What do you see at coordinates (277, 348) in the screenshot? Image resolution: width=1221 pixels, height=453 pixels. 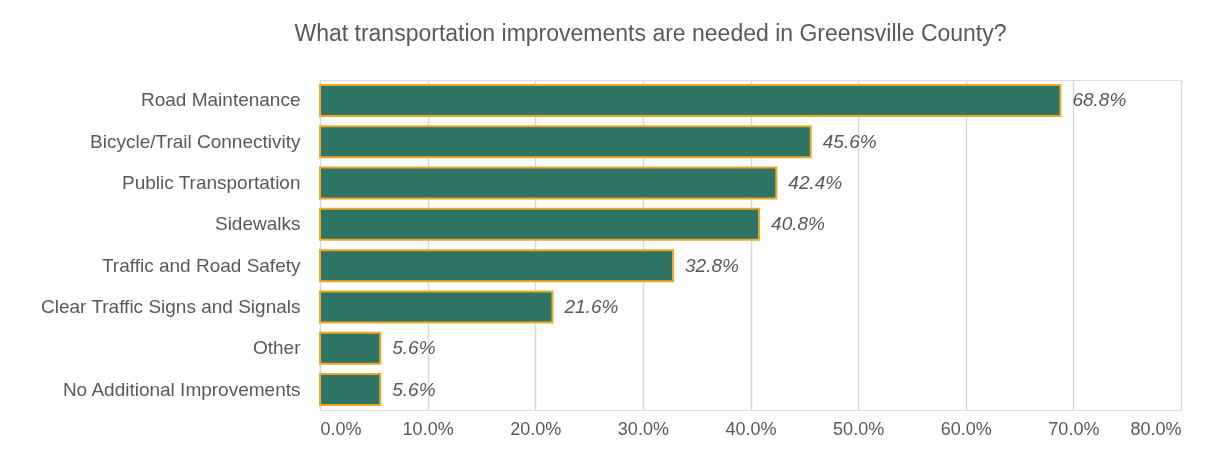 I see `y-tick-label: Other` at bounding box center [277, 348].